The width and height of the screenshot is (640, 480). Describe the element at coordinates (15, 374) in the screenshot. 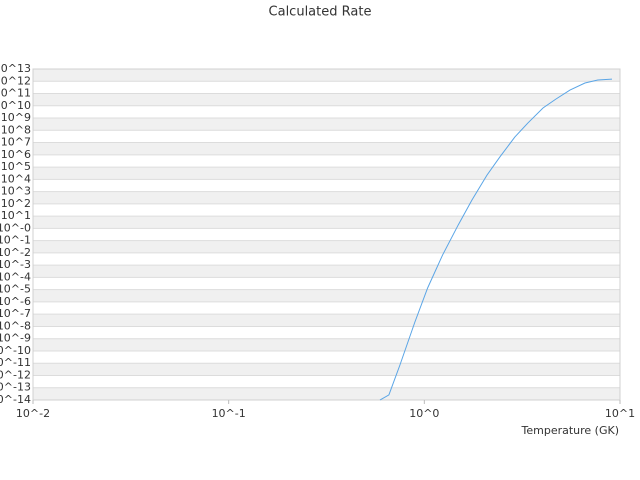

I see `y-tick-label: 10^-12` at that location.